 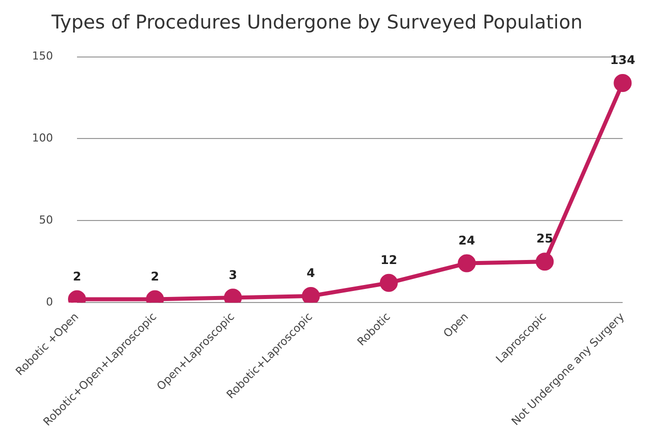 What do you see at coordinates (42, 138) in the screenshot?
I see `y-tick-label: 100` at bounding box center [42, 138].